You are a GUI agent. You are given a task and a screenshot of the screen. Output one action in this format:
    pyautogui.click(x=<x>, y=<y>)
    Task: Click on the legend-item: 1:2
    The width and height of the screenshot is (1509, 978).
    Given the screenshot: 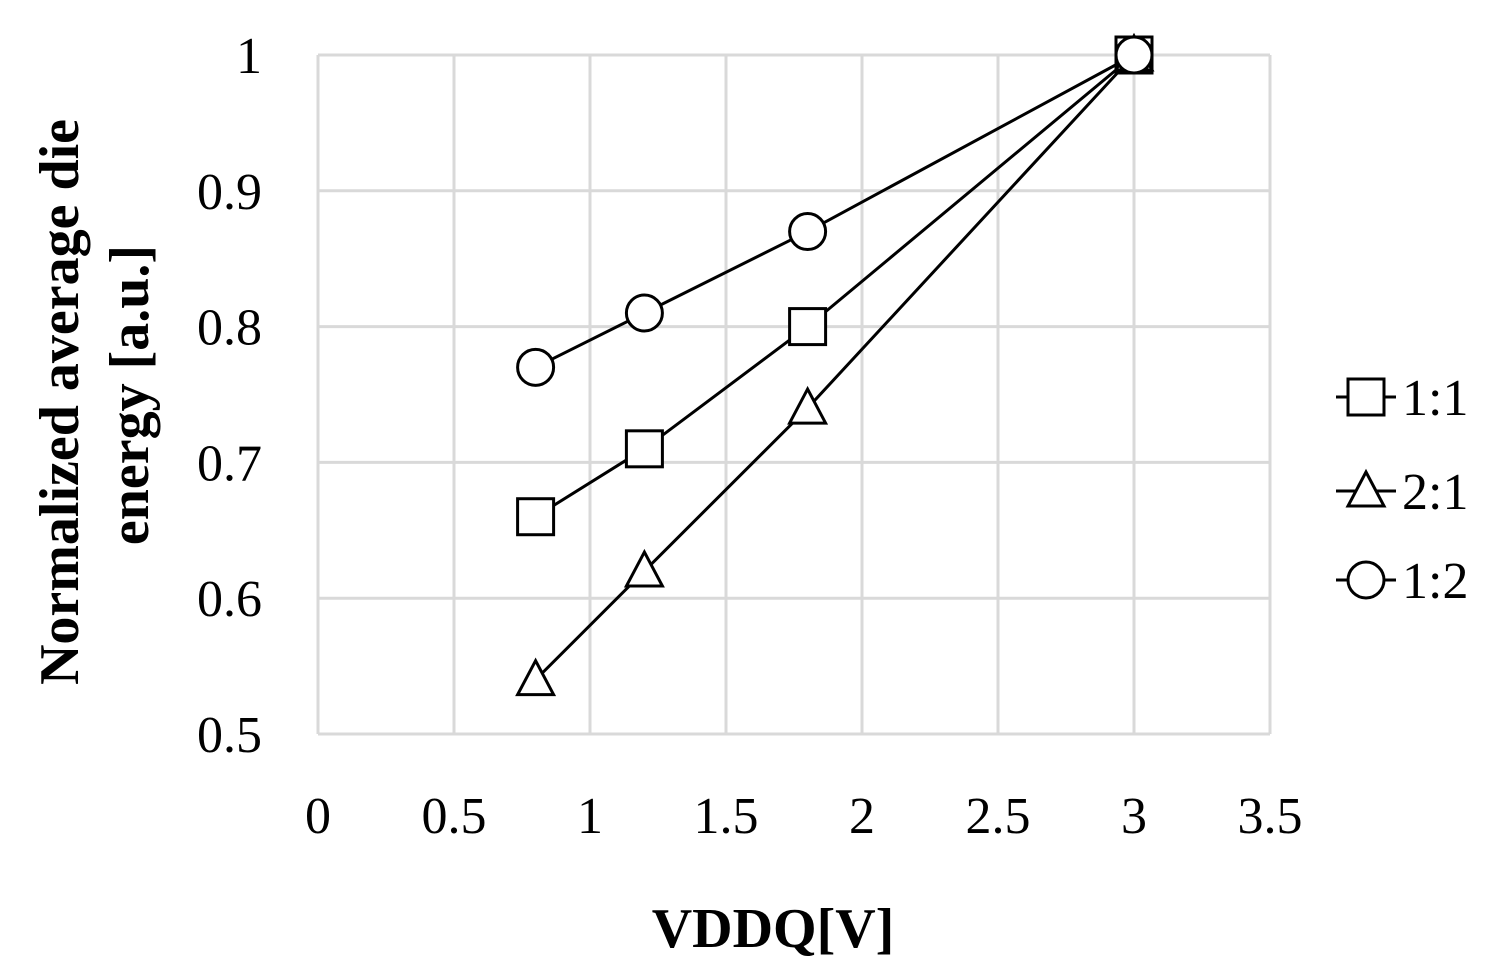 What is the action you would take?
    pyautogui.click(x=1402, y=581)
    